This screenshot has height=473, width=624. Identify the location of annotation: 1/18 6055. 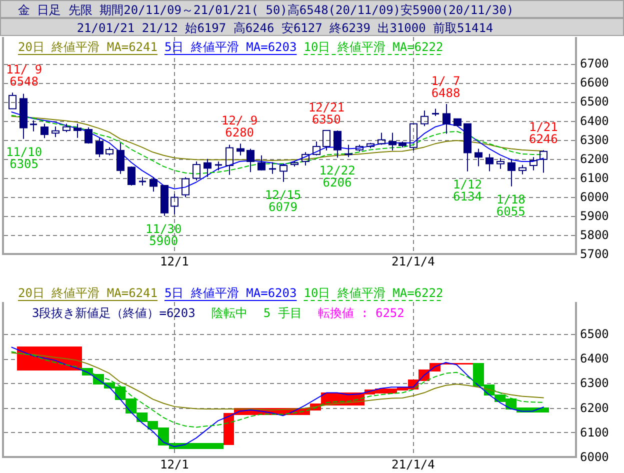
(511, 205).